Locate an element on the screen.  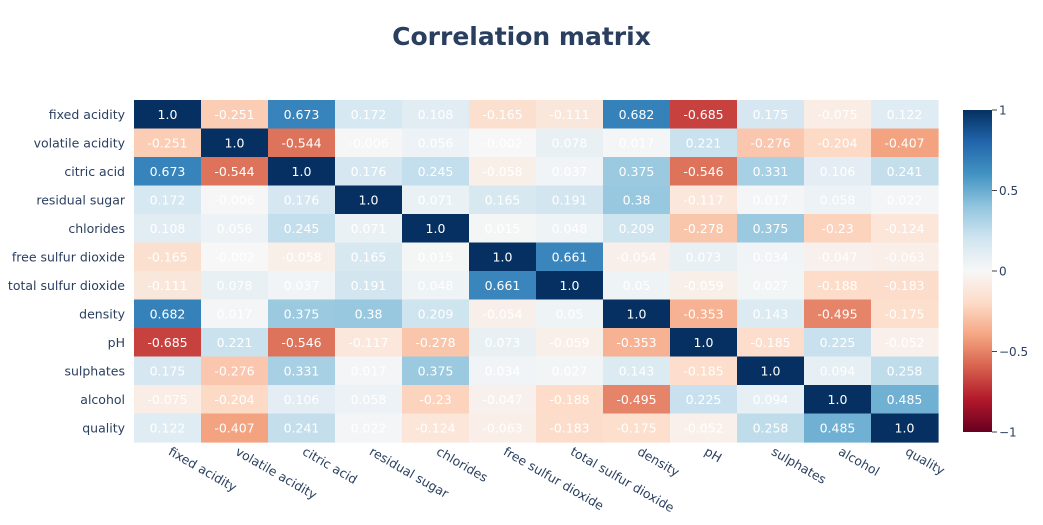
x-tick-label: sulphates is located at coordinates (799, 465).